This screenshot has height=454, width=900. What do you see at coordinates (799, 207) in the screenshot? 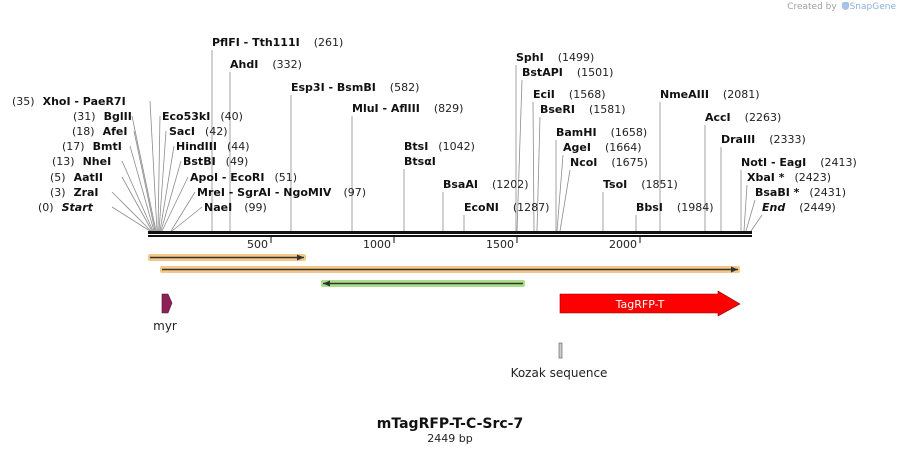
I see `site-end: End (2449)` at bounding box center [799, 207].